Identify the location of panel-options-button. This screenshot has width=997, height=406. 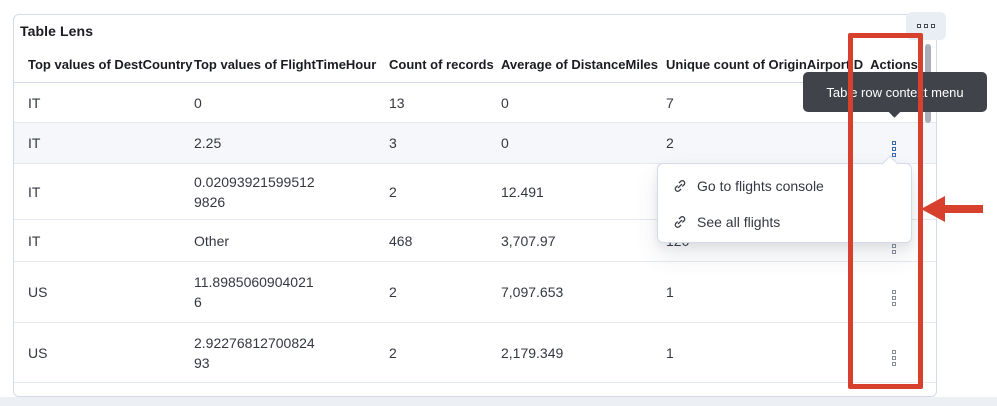
(926, 26).